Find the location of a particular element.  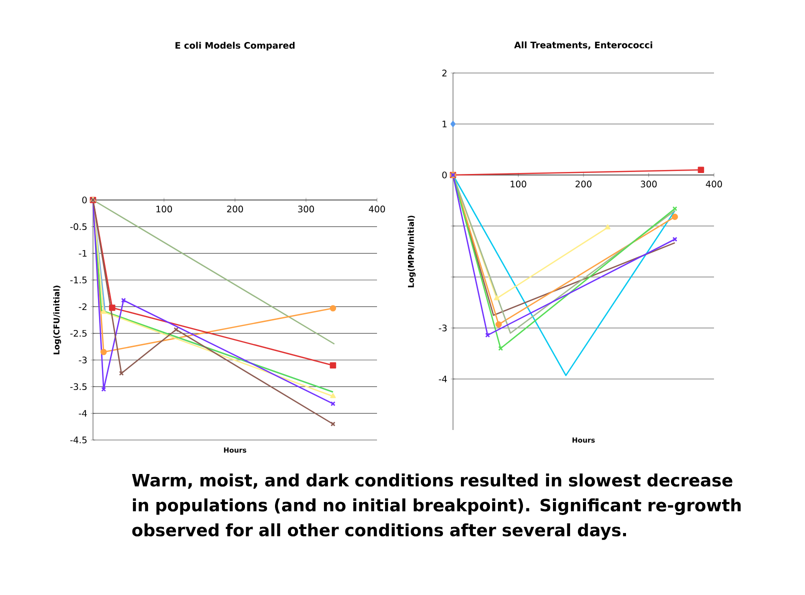

chart-title: All Treatments, Enterococci is located at coordinates (583, 45).